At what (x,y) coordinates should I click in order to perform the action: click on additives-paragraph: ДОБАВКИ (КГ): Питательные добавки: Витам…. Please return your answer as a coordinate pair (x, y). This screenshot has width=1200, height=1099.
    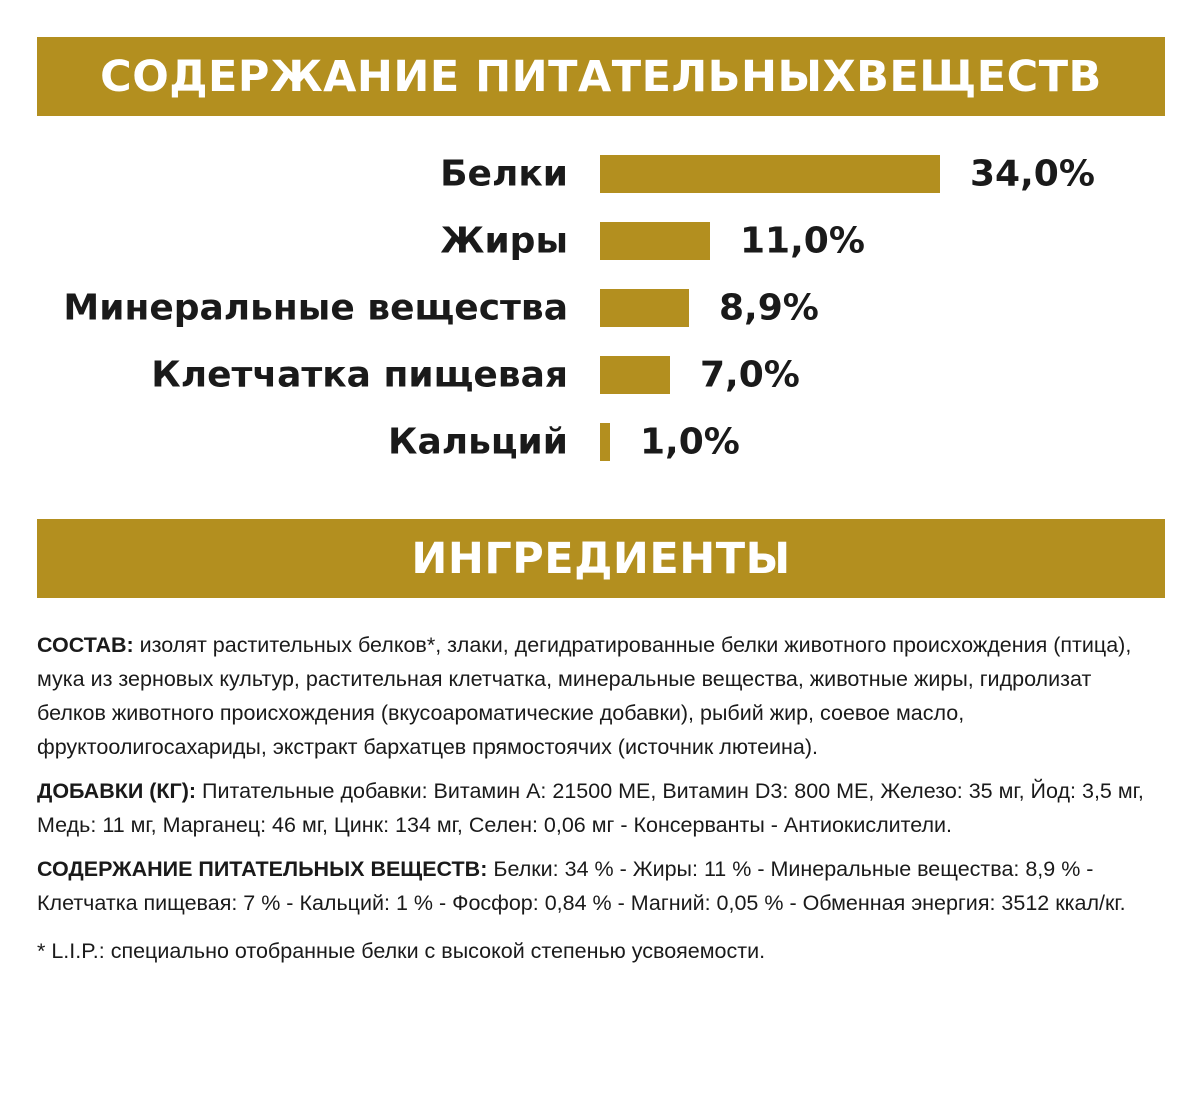
    Looking at the image, I should click on (601, 808).